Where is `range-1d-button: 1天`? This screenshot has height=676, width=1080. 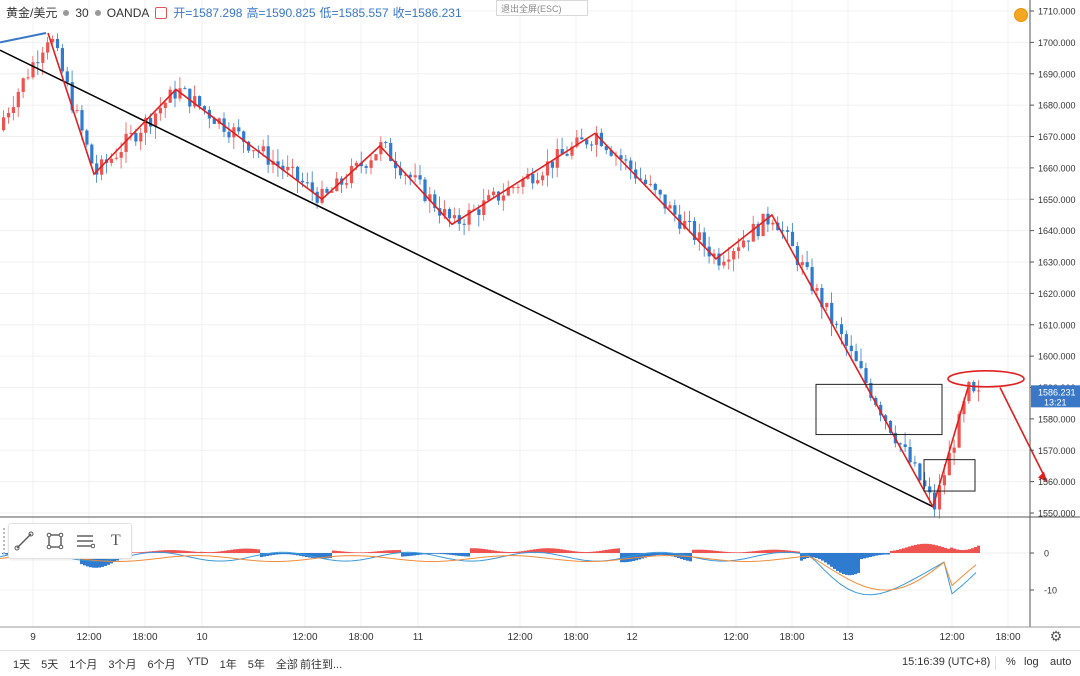
range-1d-button: 1天 is located at coordinates (21, 664).